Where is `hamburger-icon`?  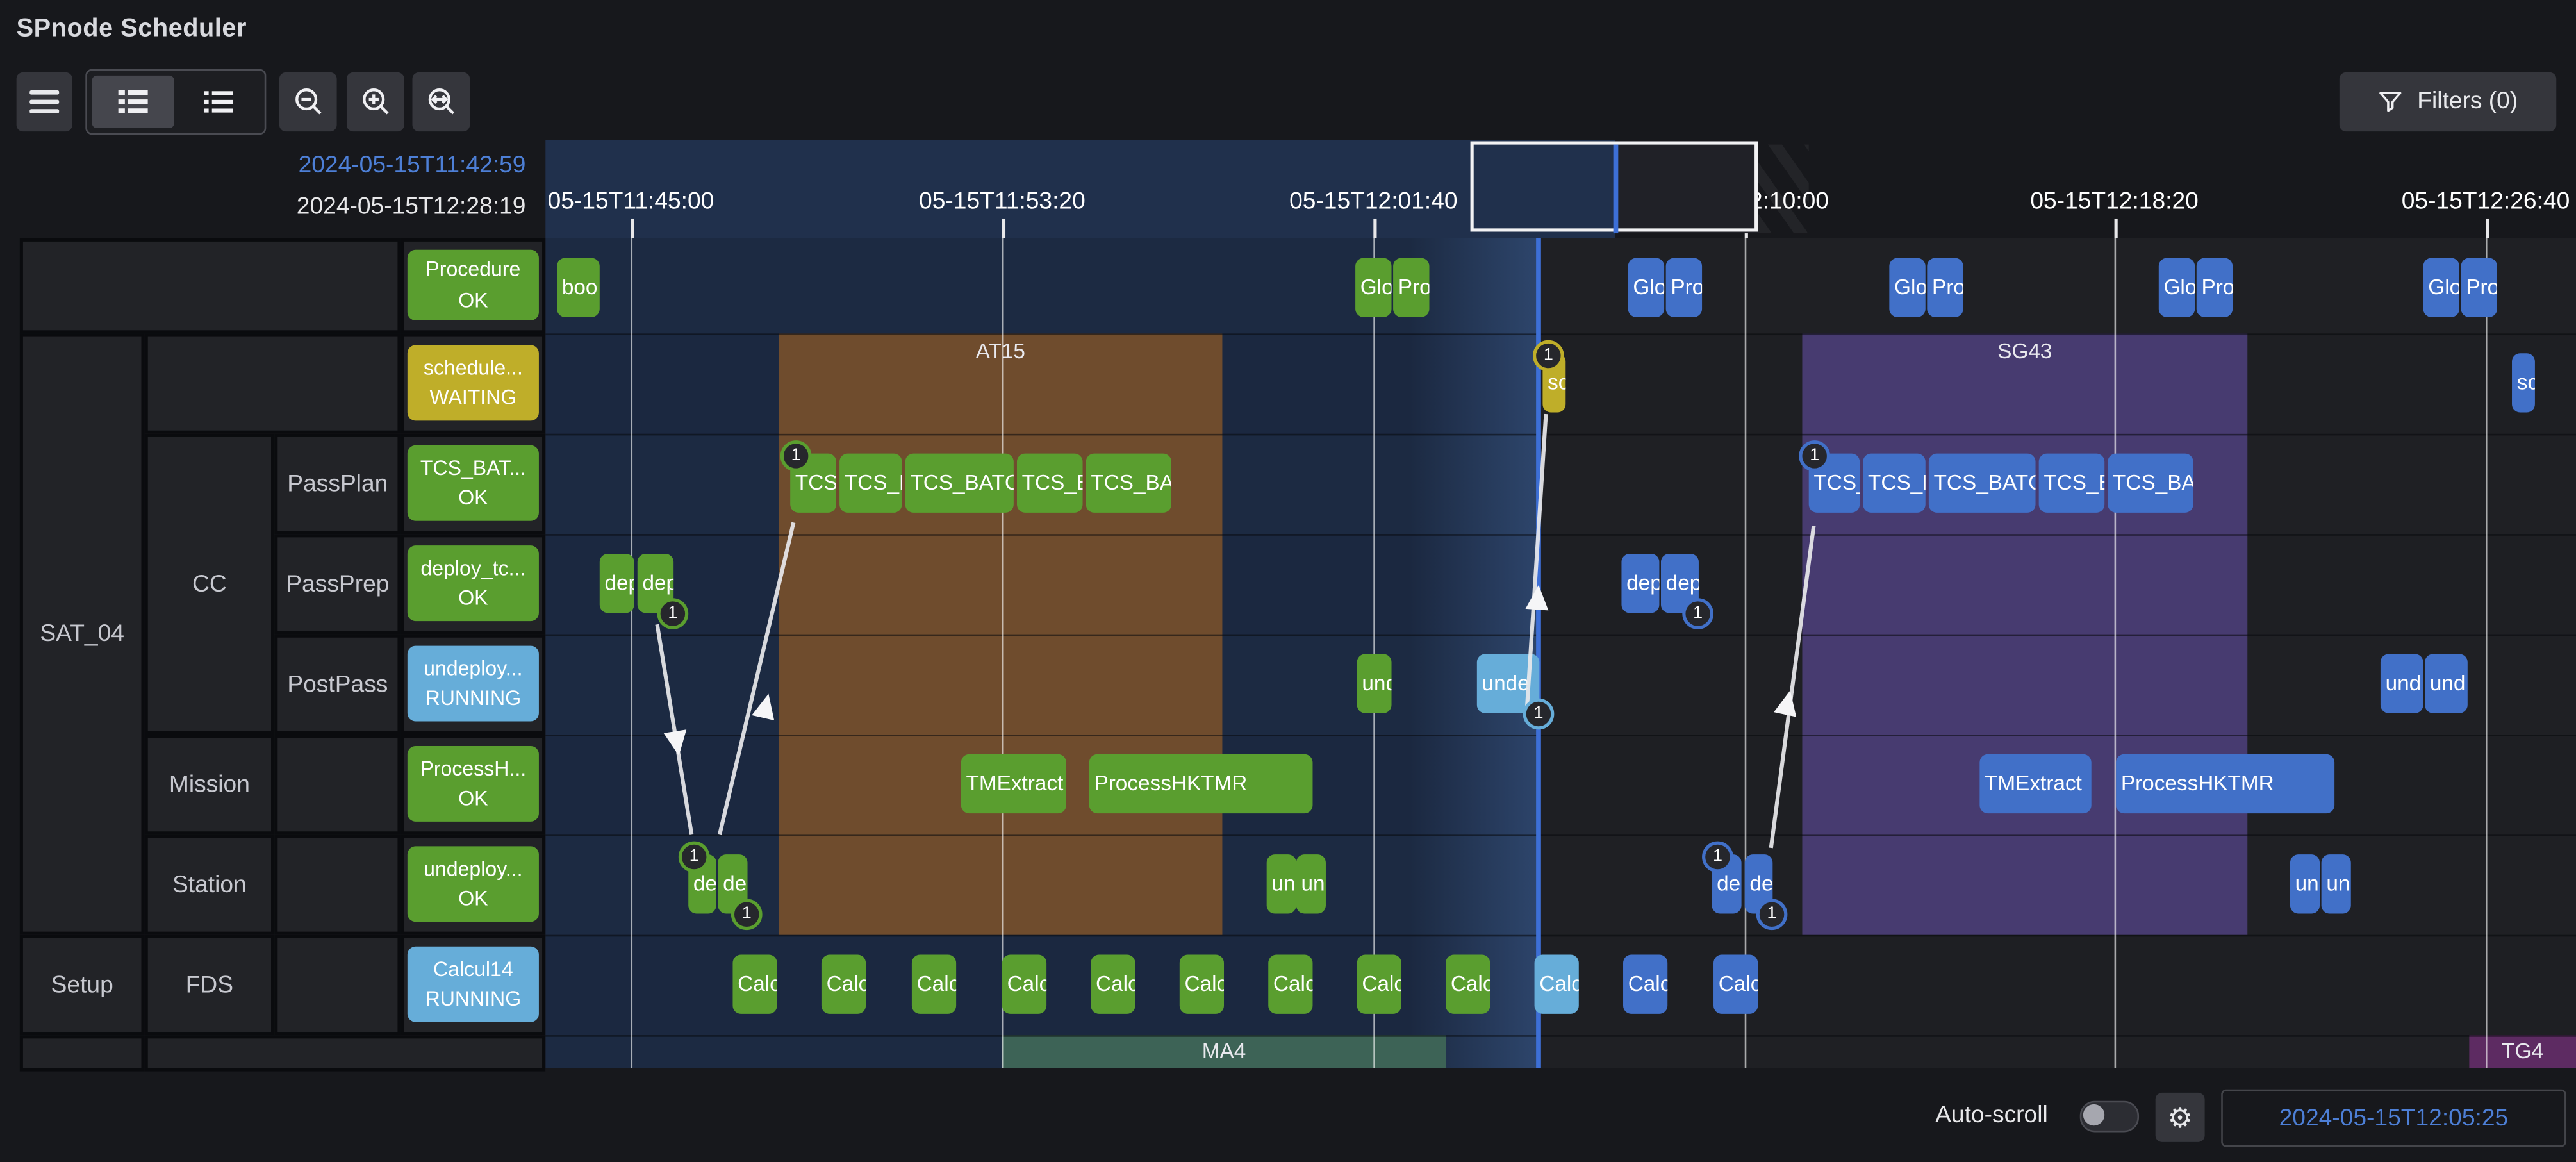 hamburger-icon is located at coordinates (44, 101).